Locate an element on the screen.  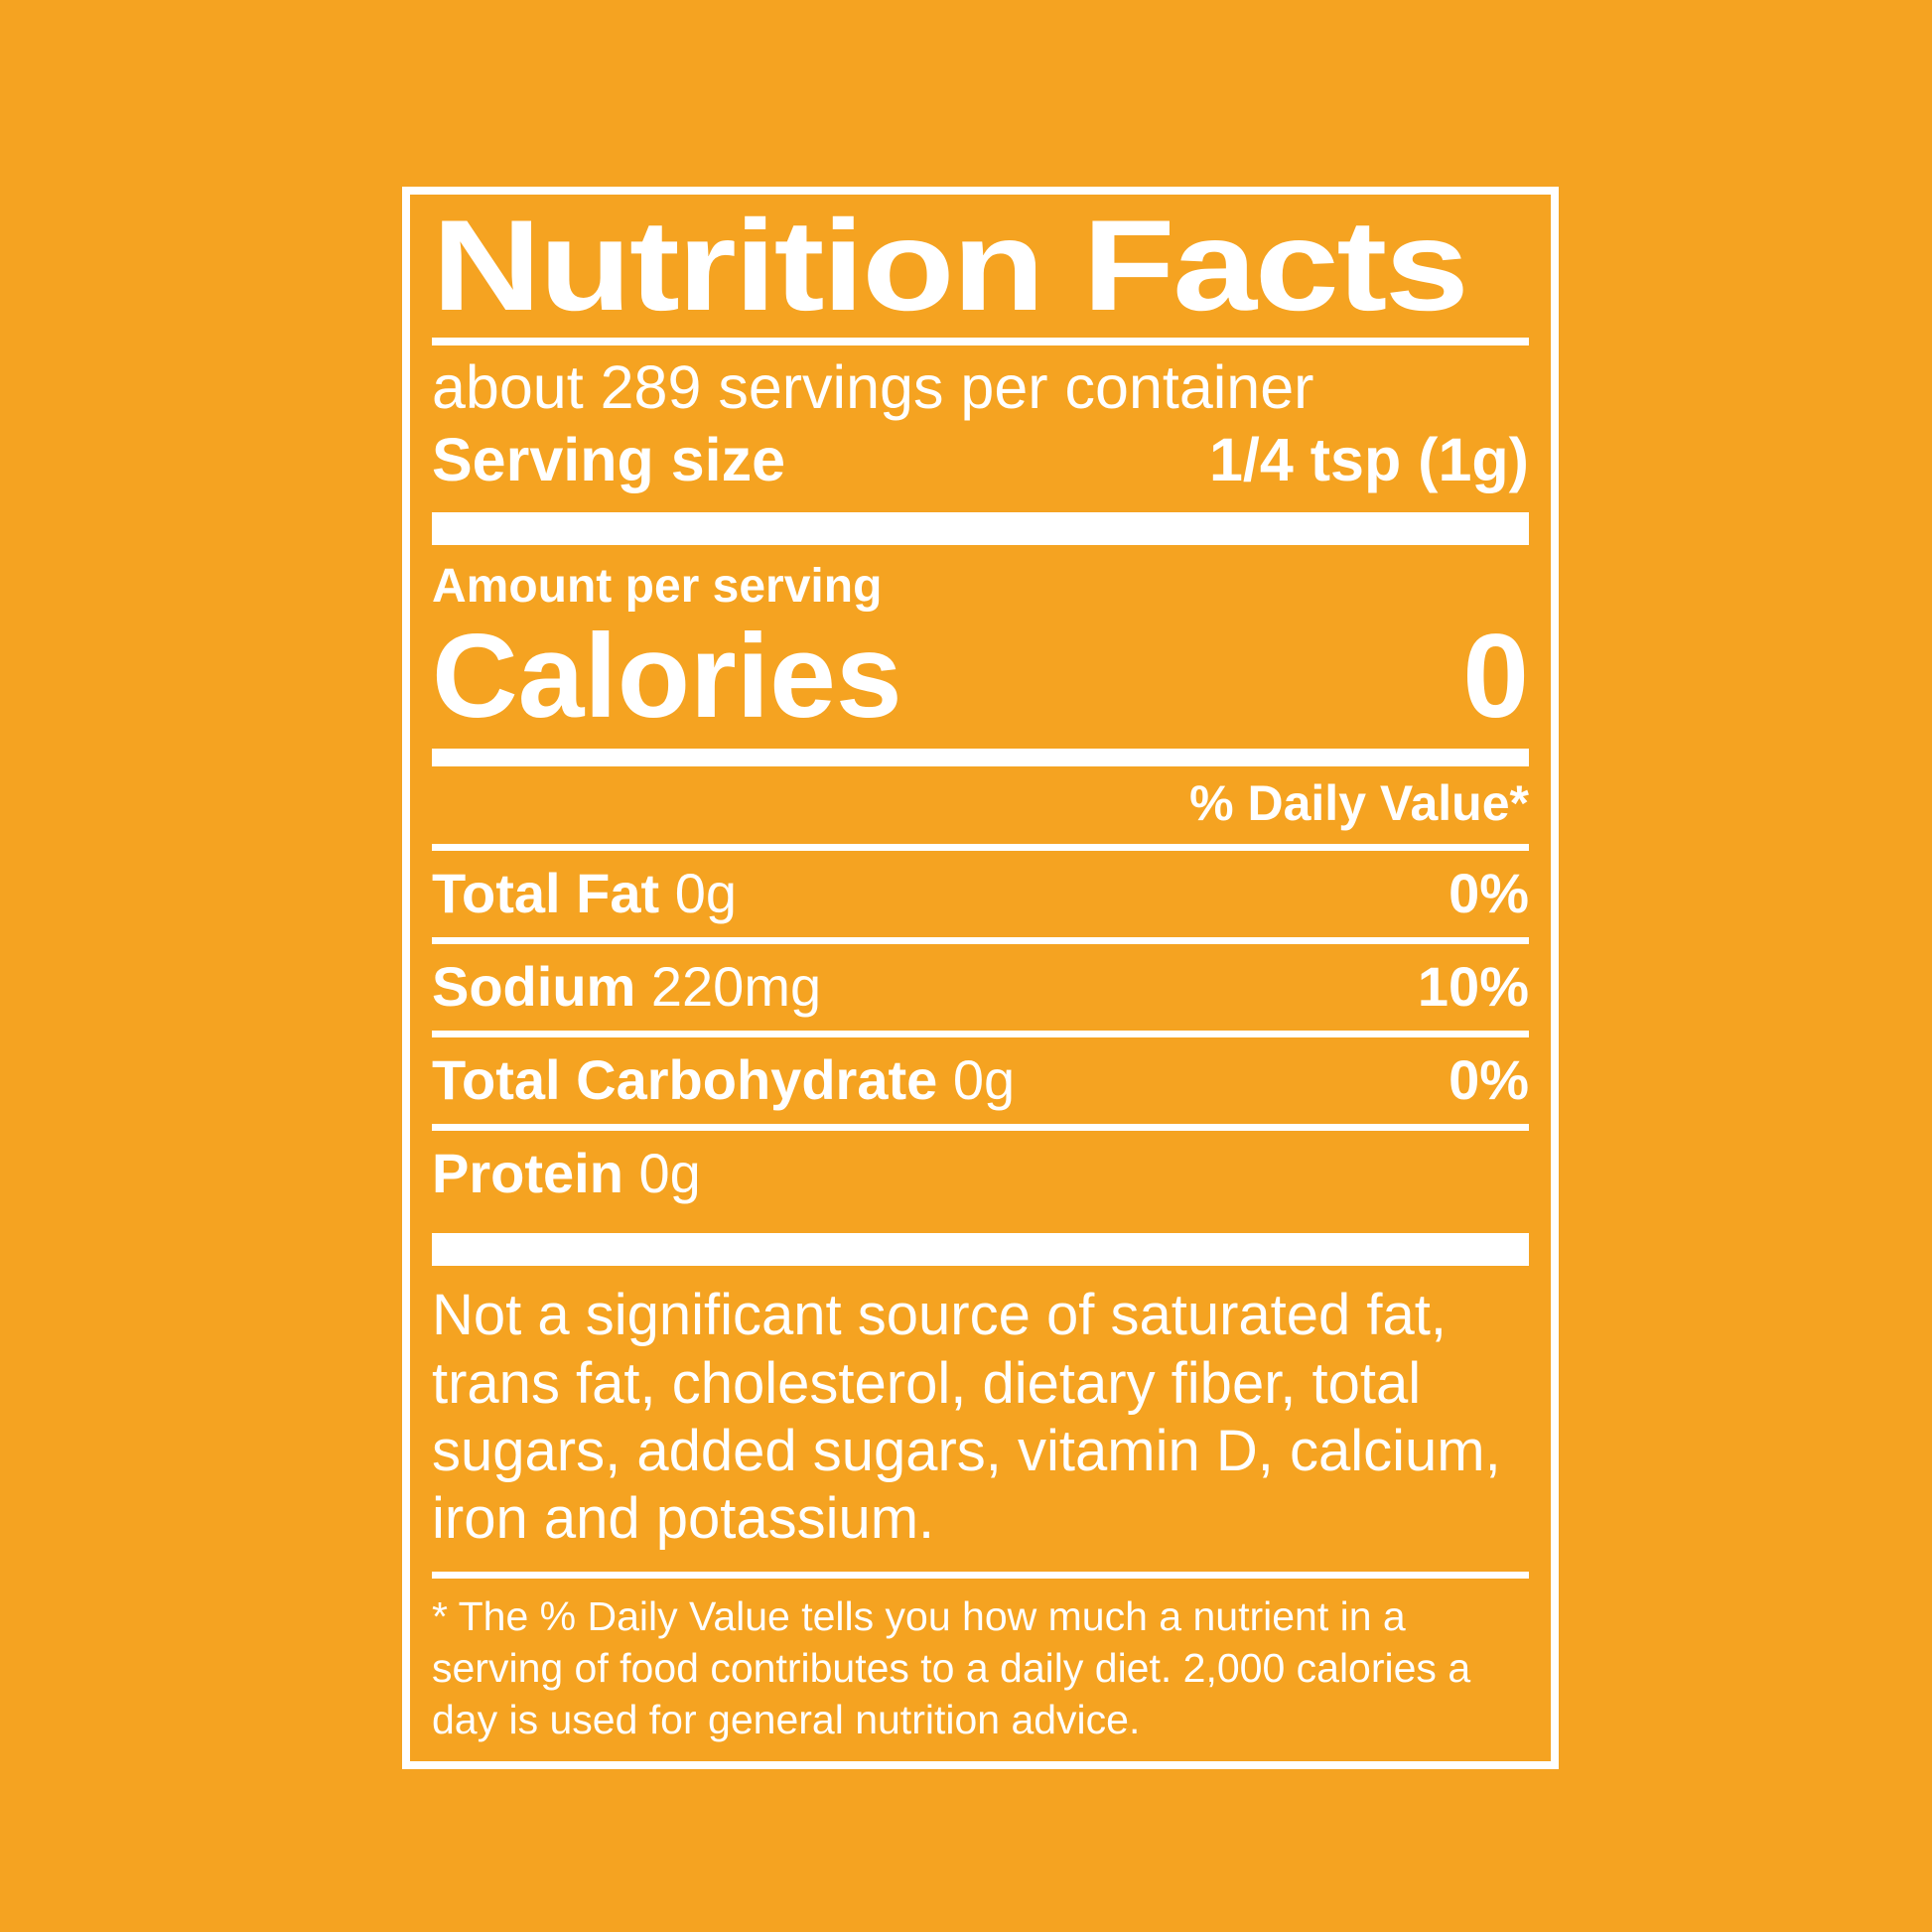
medium-separator-bar is located at coordinates (980, 758).